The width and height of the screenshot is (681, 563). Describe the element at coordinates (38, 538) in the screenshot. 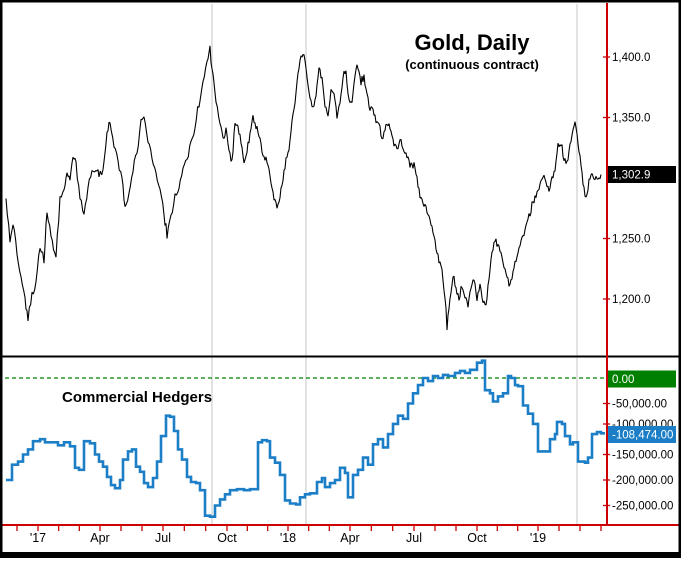

I see `x-axis-label: '17` at that location.